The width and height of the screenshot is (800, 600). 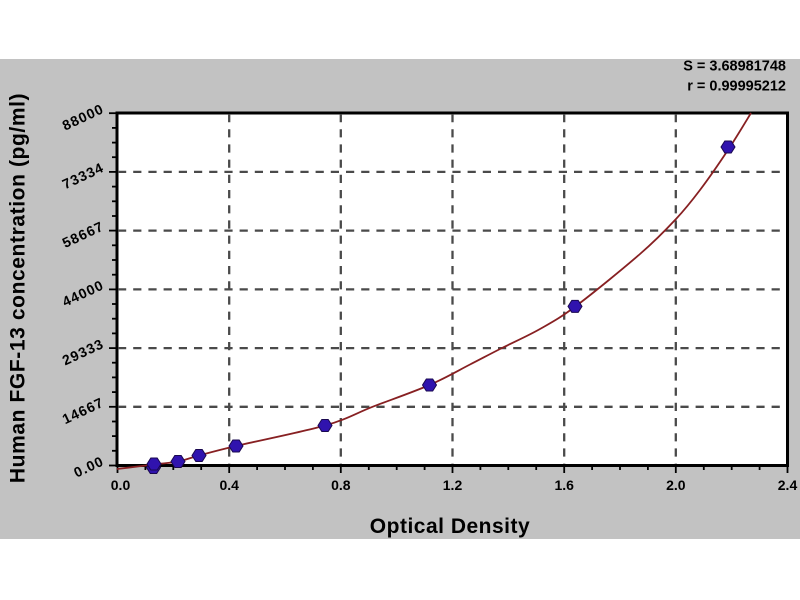 I want to click on svg-text: 0.0, so click(x=121, y=485).